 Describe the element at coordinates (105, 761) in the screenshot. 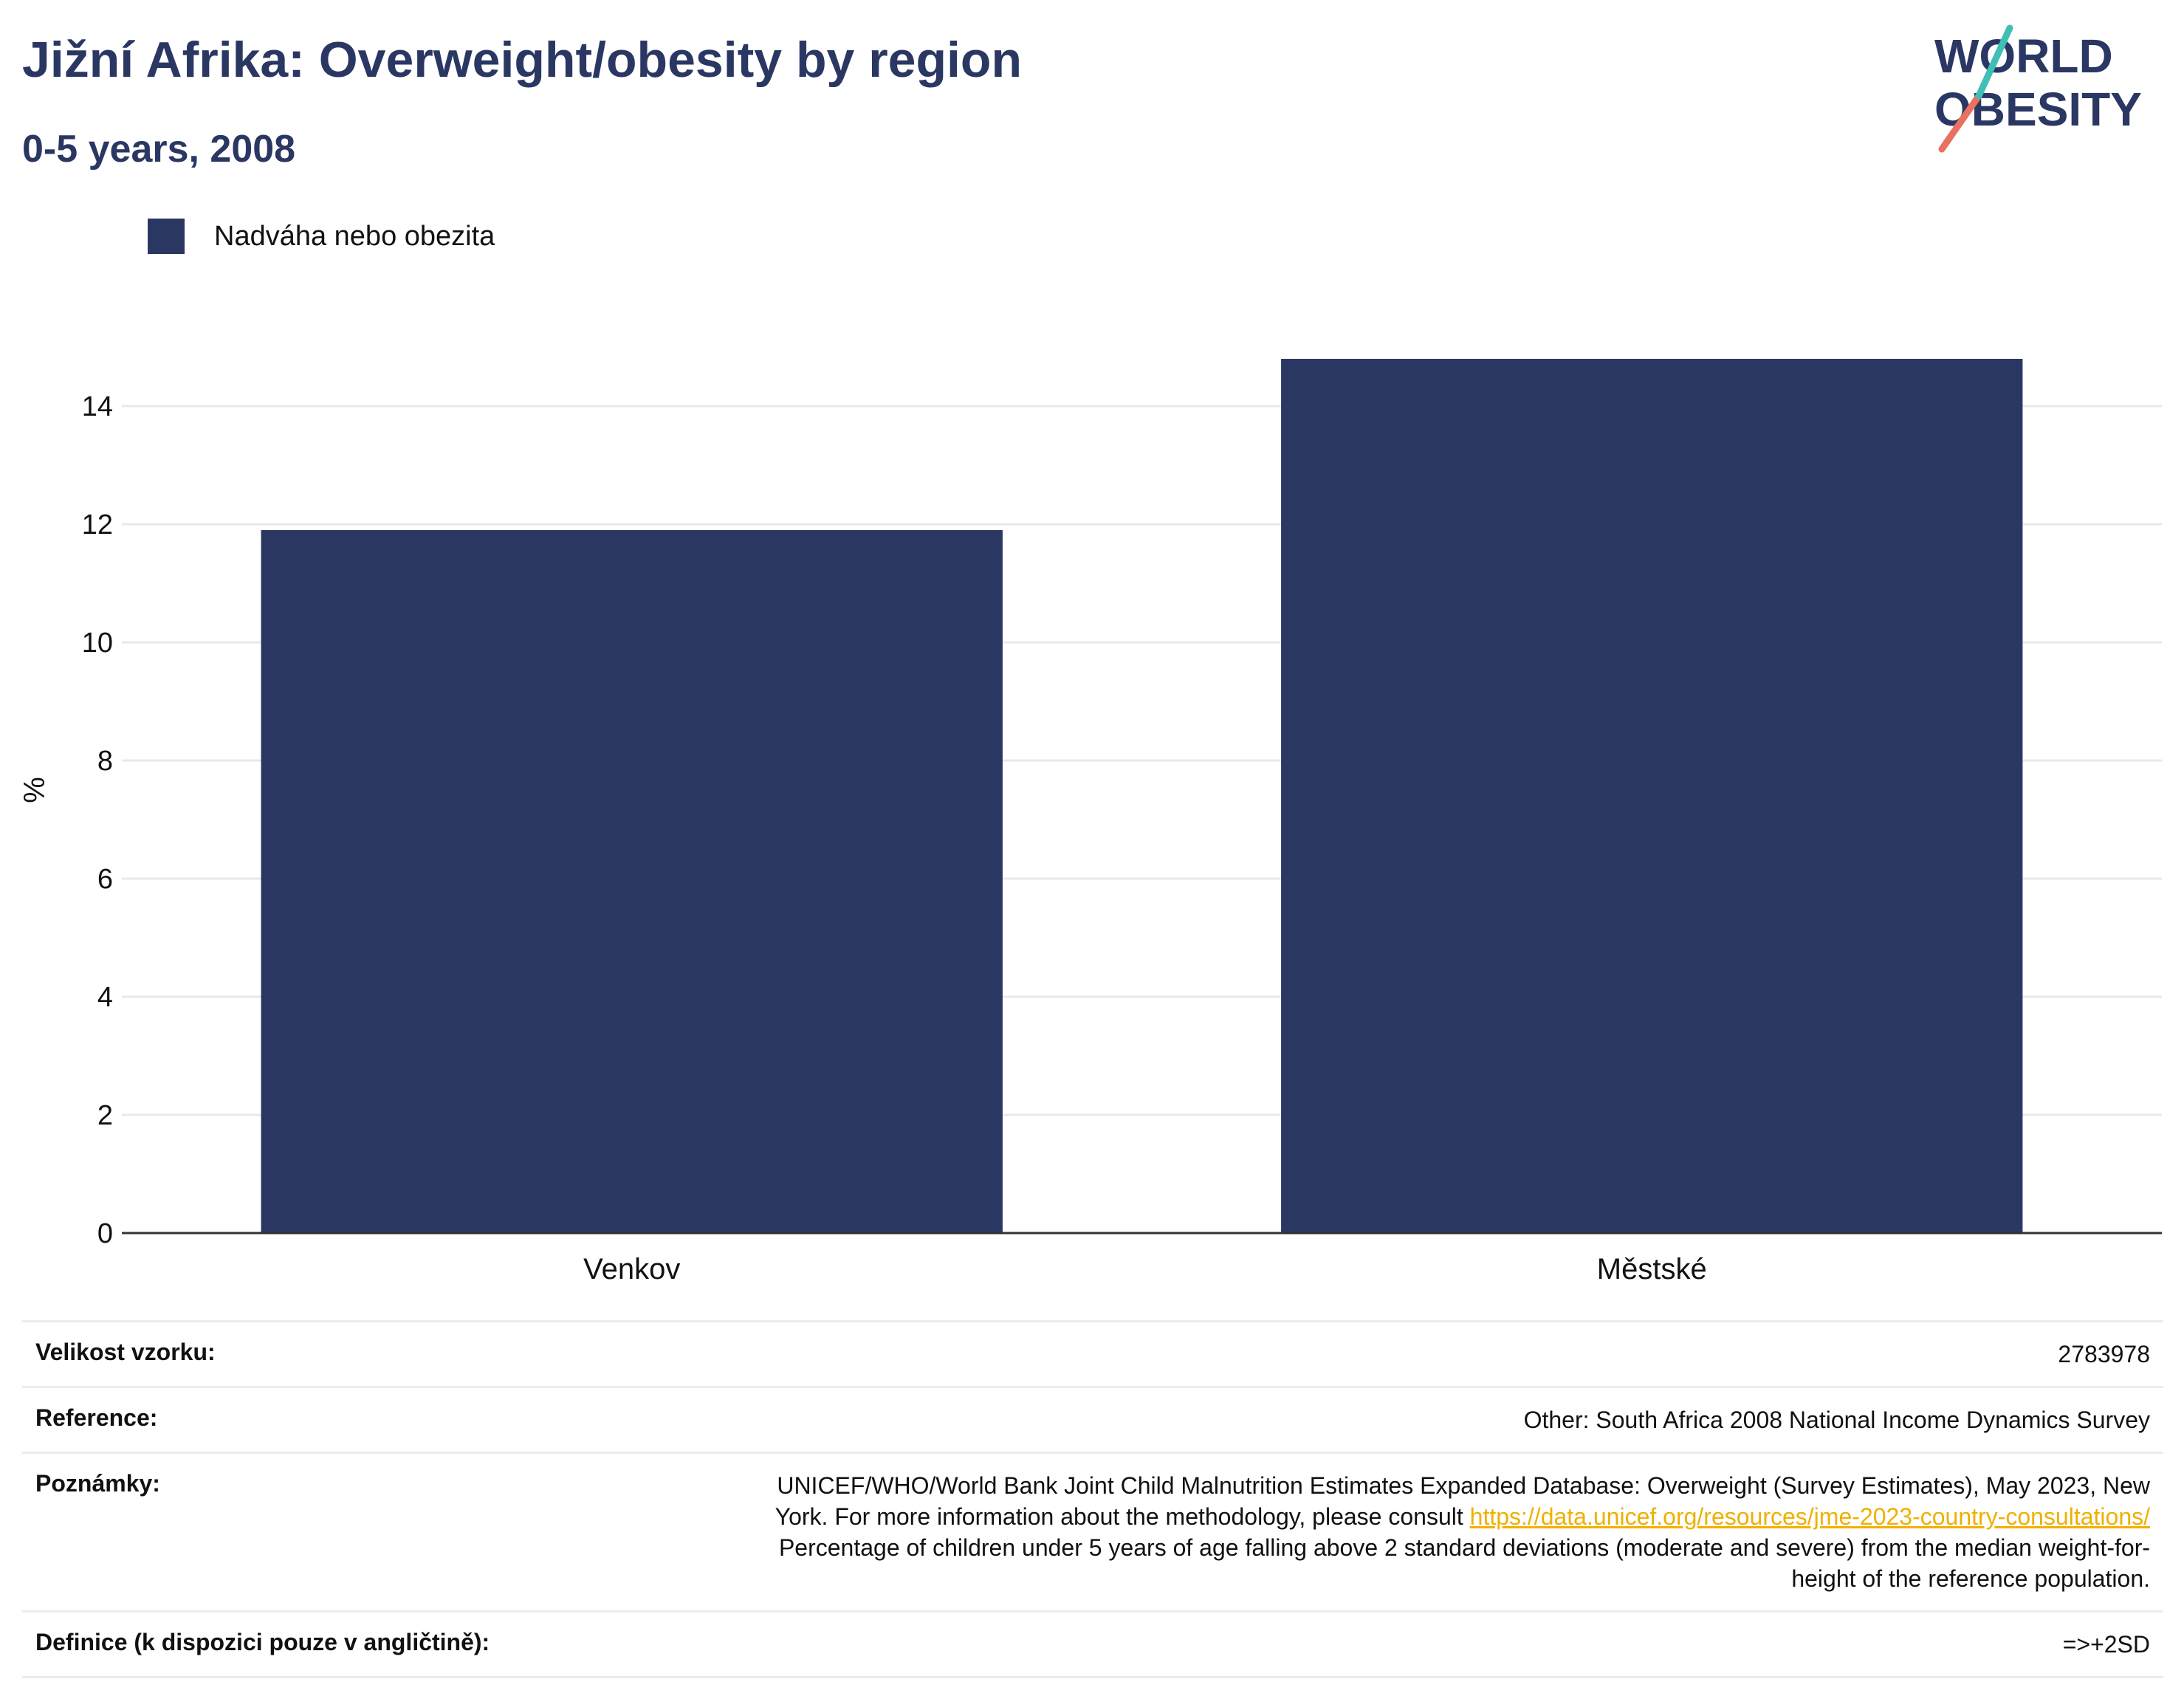

I see `y-tick-label: 8` at that location.